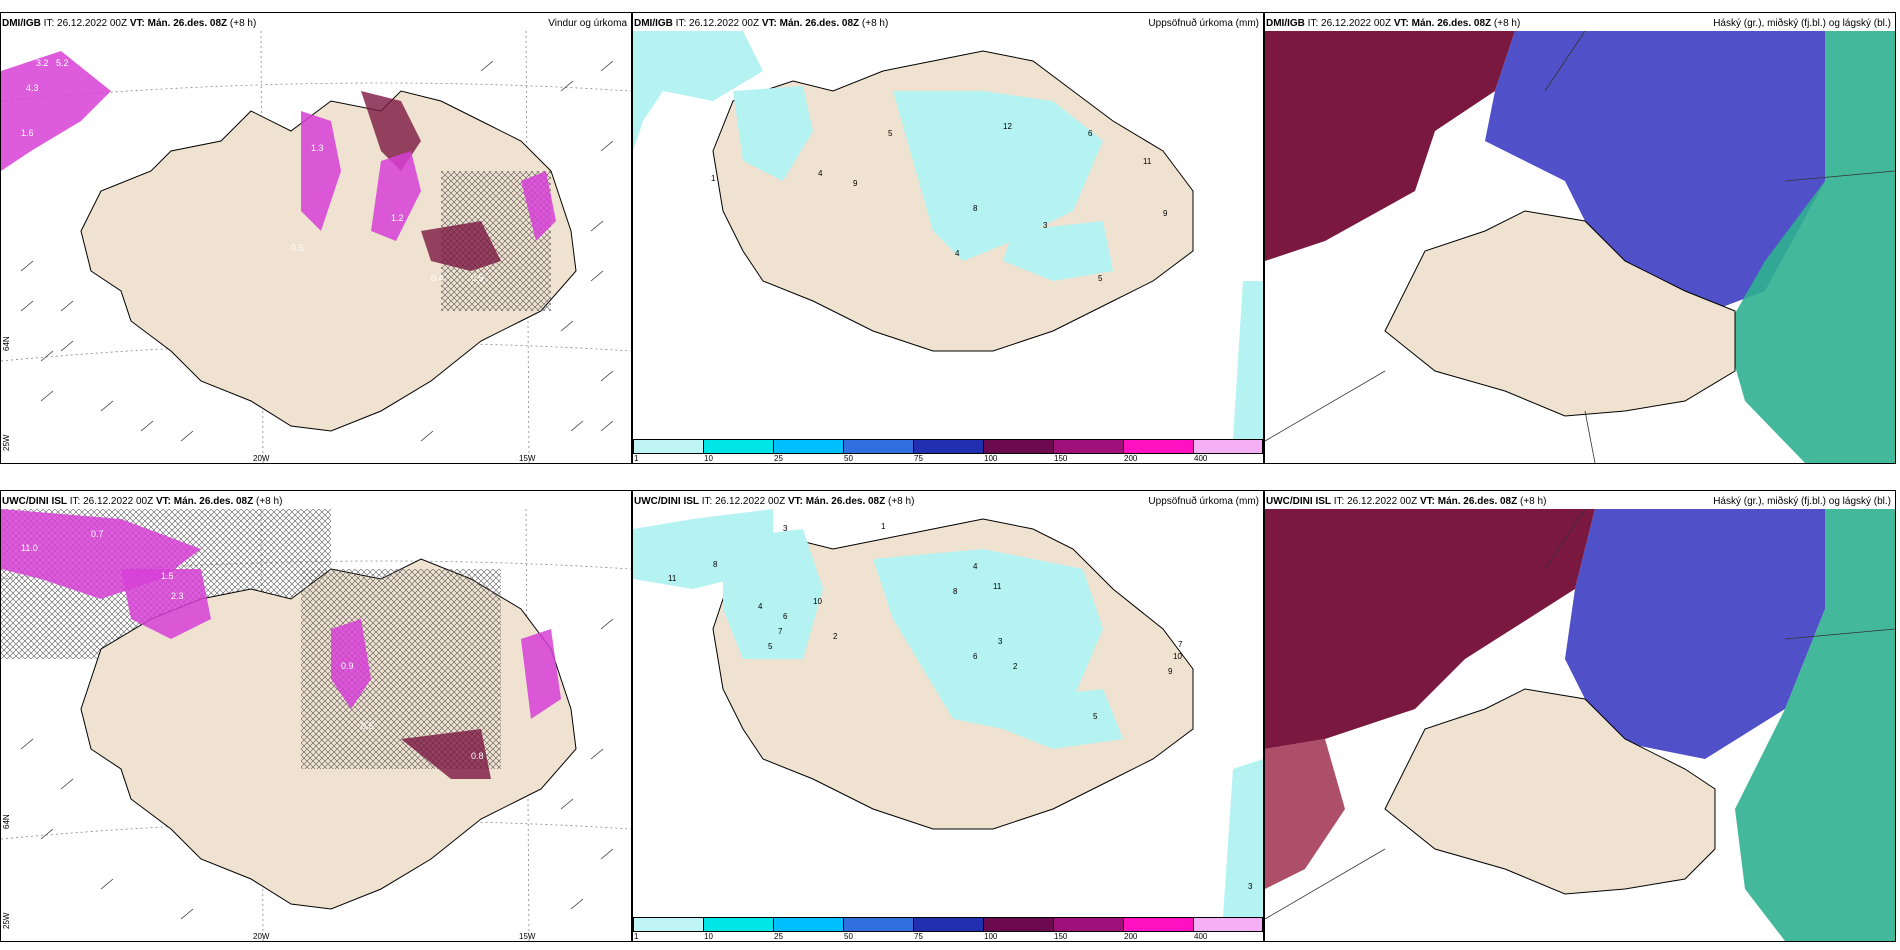 Image resolution: width=1900 pixels, height=950 pixels. I want to click on lon-label: 20W, so click(261, 936).